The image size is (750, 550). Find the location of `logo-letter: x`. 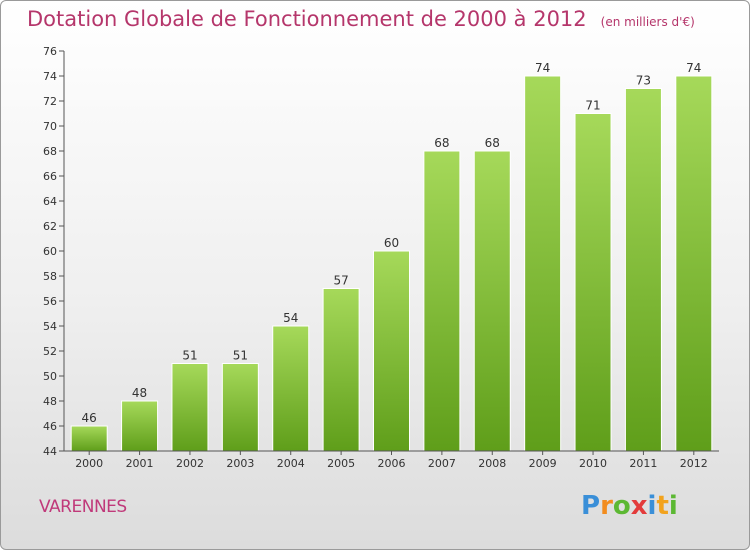

logo-letter: x is located at coordinates (639, 506).